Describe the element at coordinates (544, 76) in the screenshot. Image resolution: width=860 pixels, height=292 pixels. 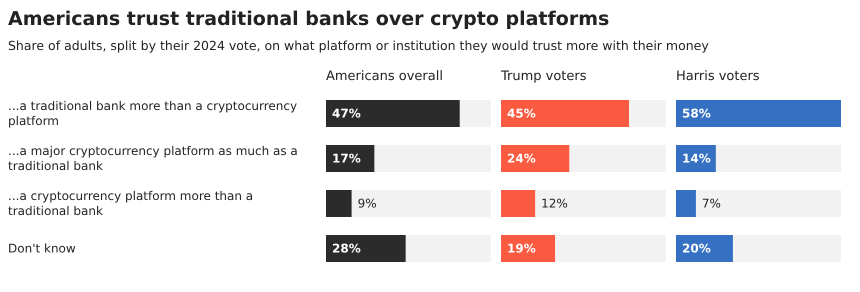
I see `series-label: Trump voters` at that location.